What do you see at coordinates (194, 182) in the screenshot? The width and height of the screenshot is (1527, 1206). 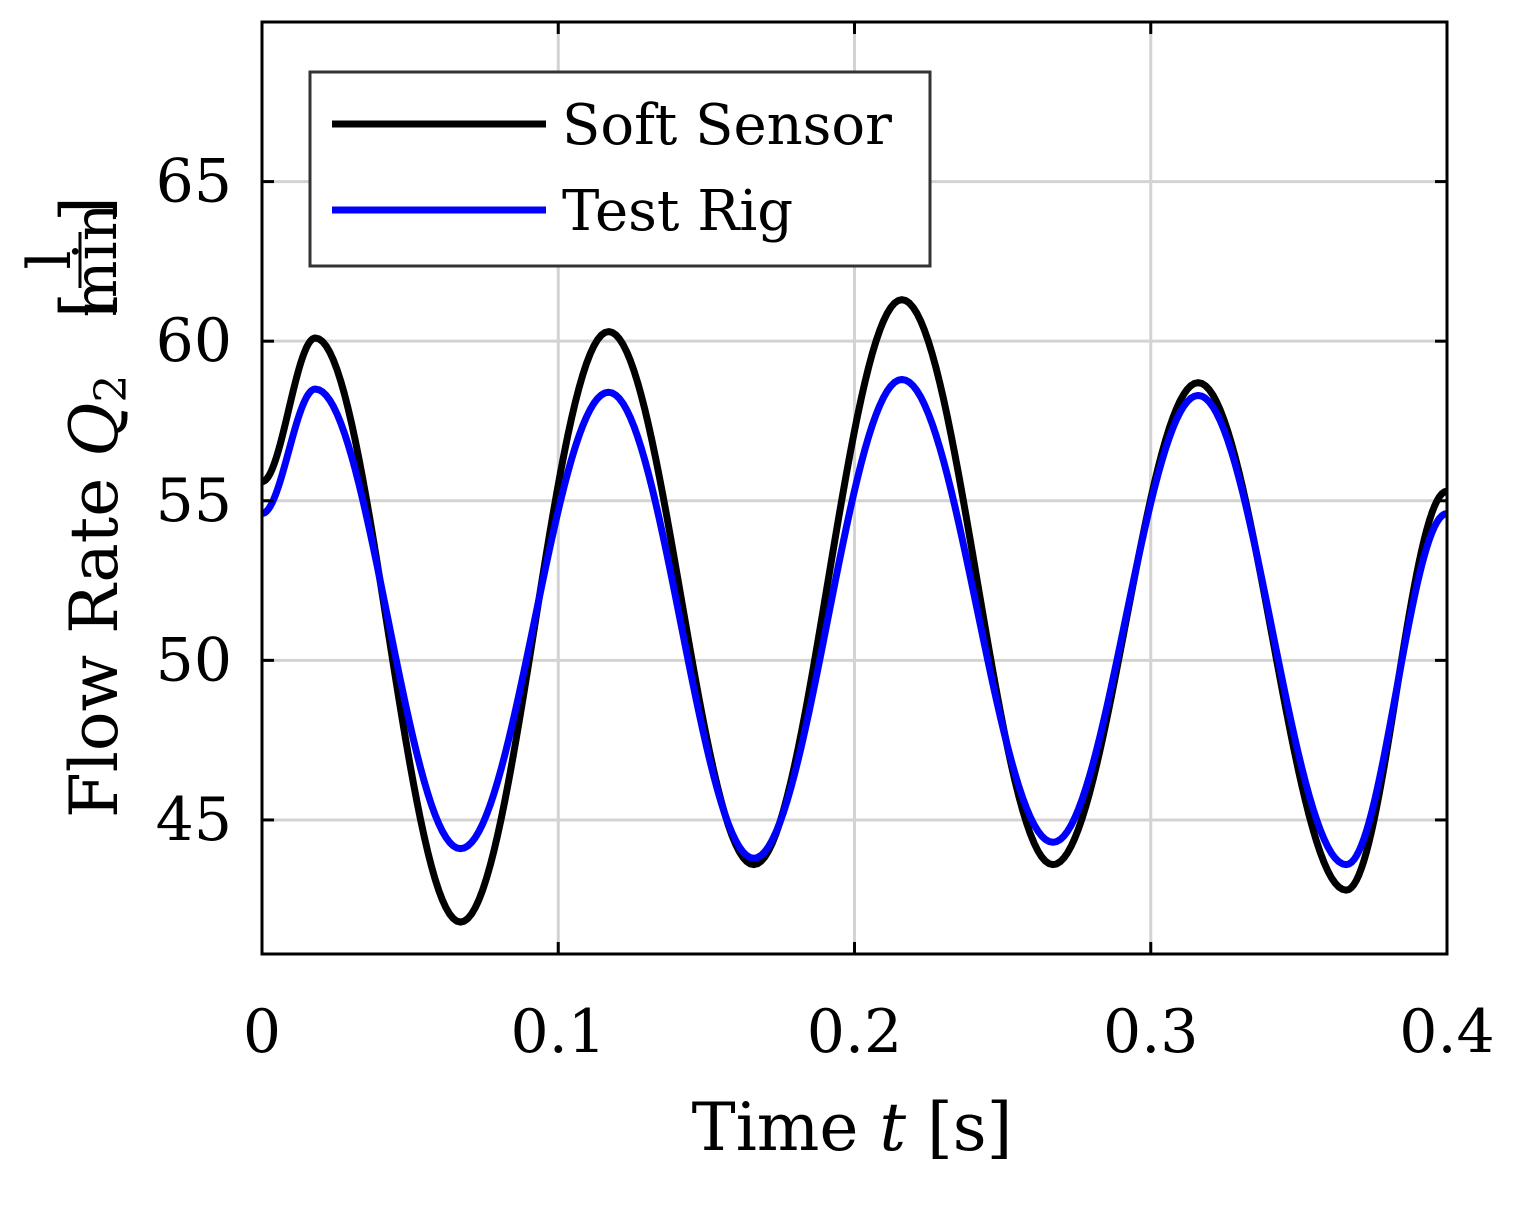 I see `y-tick-label: 65` at bounding box center [194, 182].